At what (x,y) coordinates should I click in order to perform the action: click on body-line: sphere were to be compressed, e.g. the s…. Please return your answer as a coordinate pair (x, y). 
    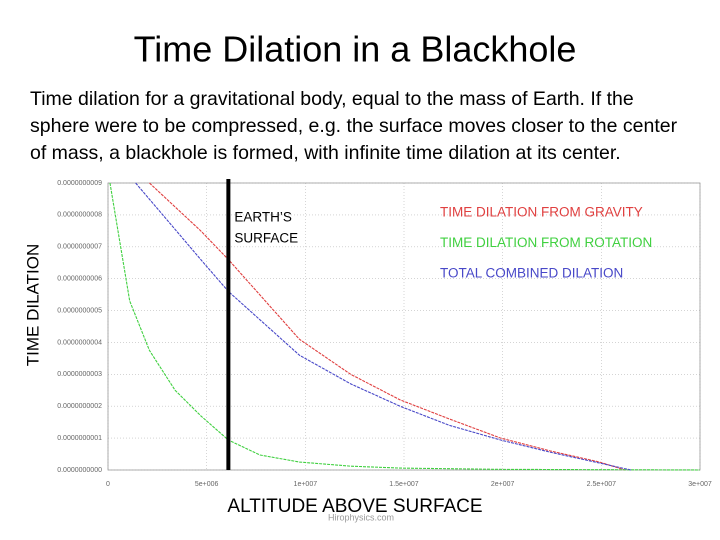
    Looking at the image, I should click on (354, 126).